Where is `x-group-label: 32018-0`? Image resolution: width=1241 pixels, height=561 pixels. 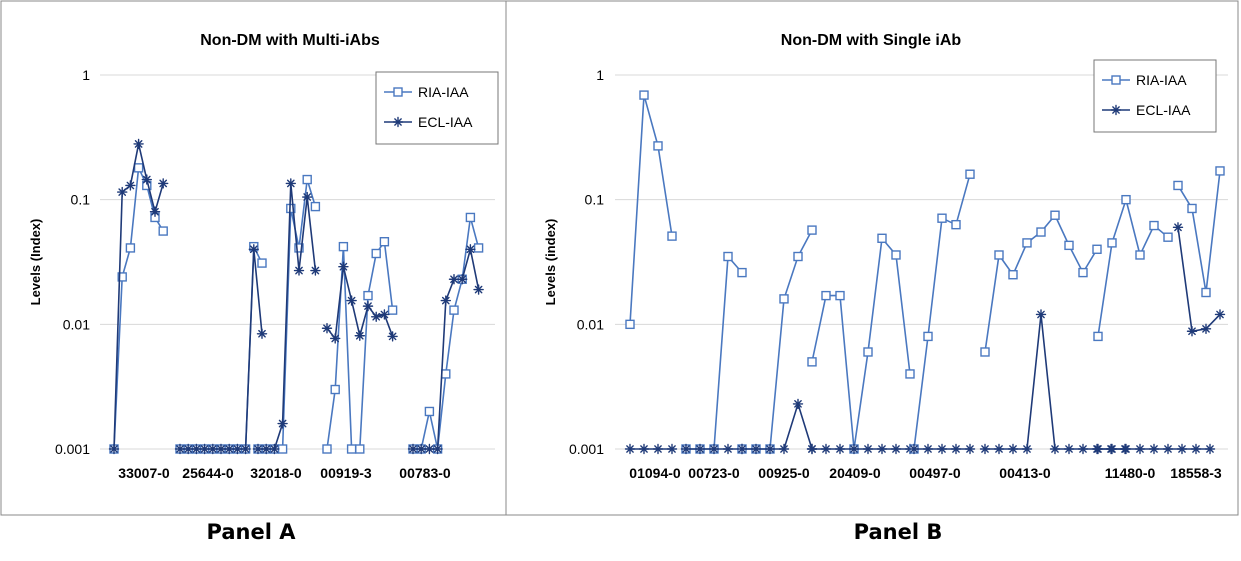
x-group-label: 32018-0 is located at coordinates (276, 473).